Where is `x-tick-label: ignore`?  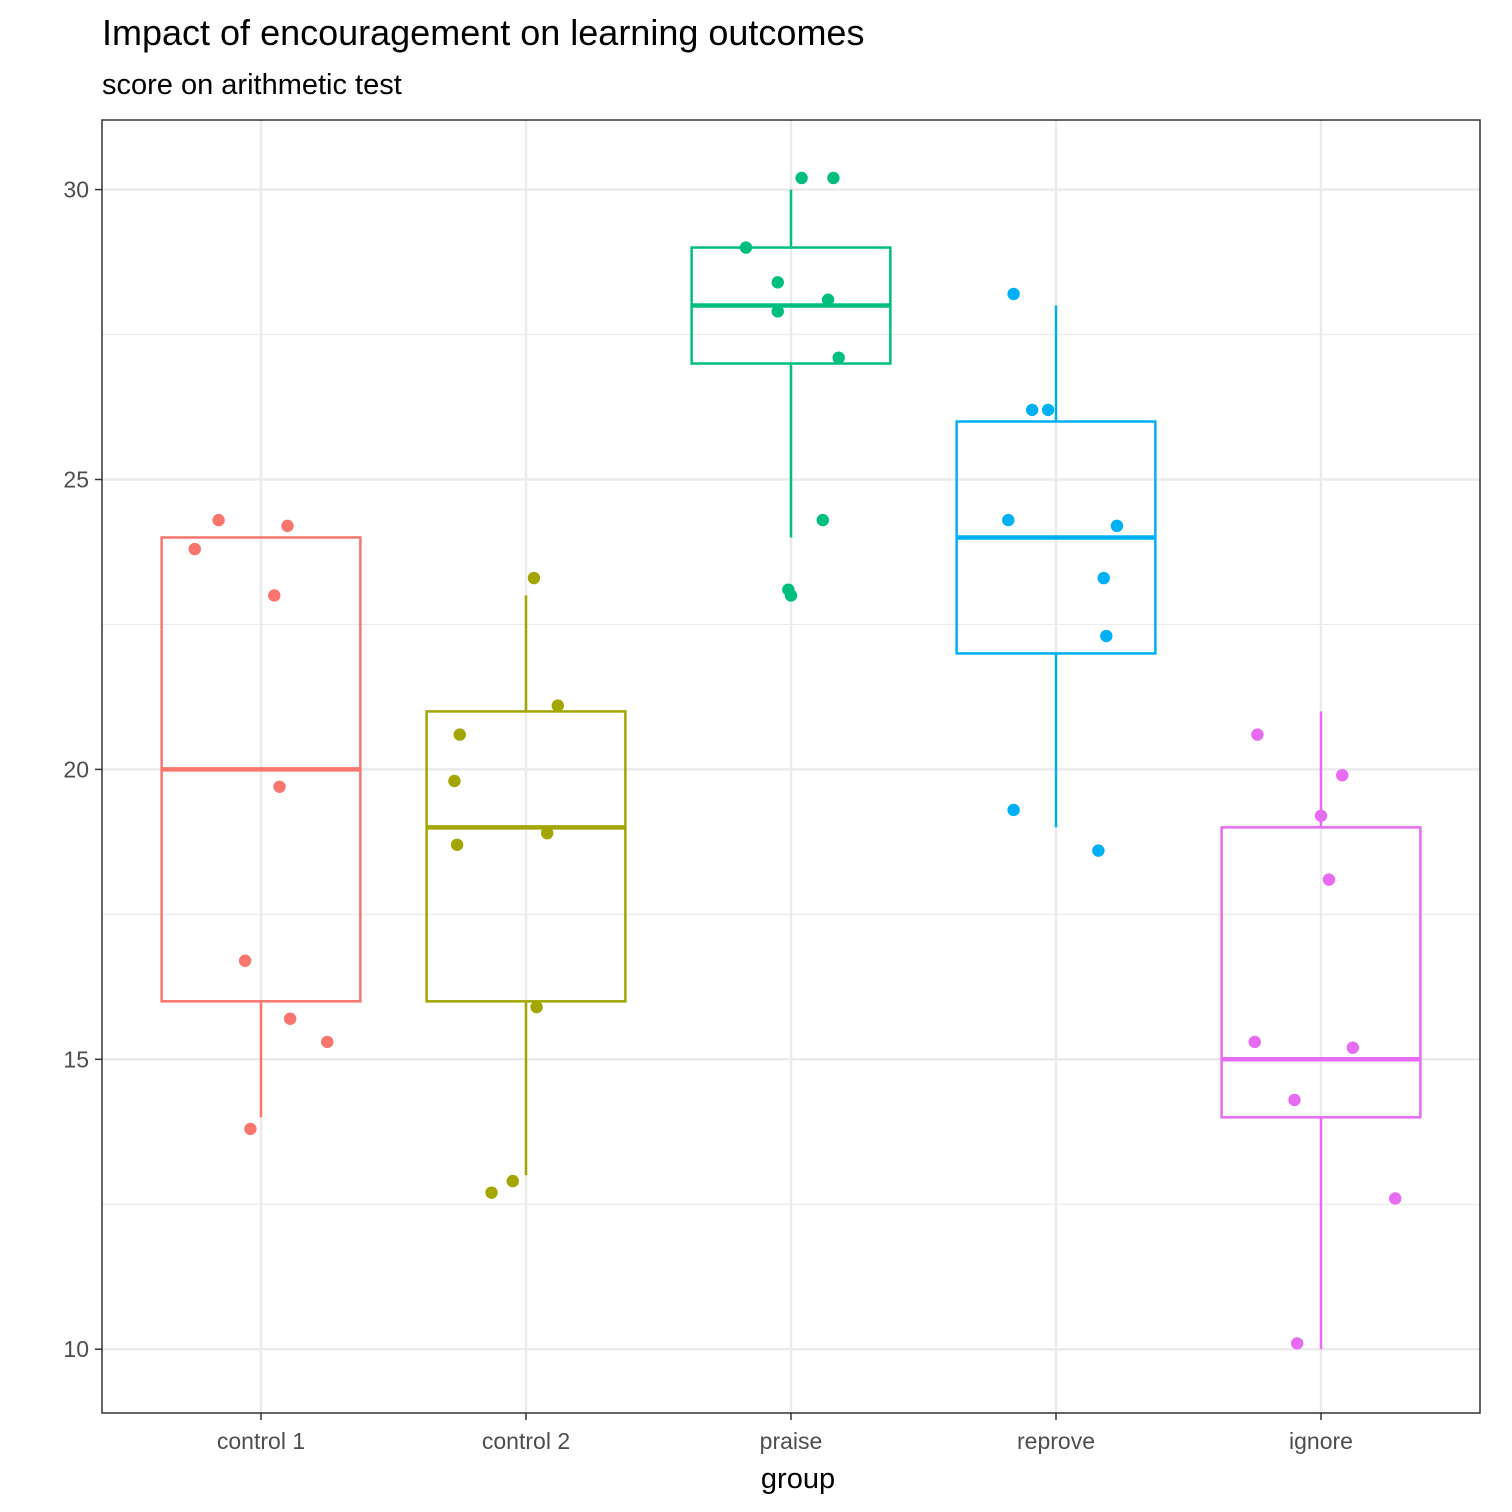 x-tick-label: ignore is located at coordinates (1321, 1441).